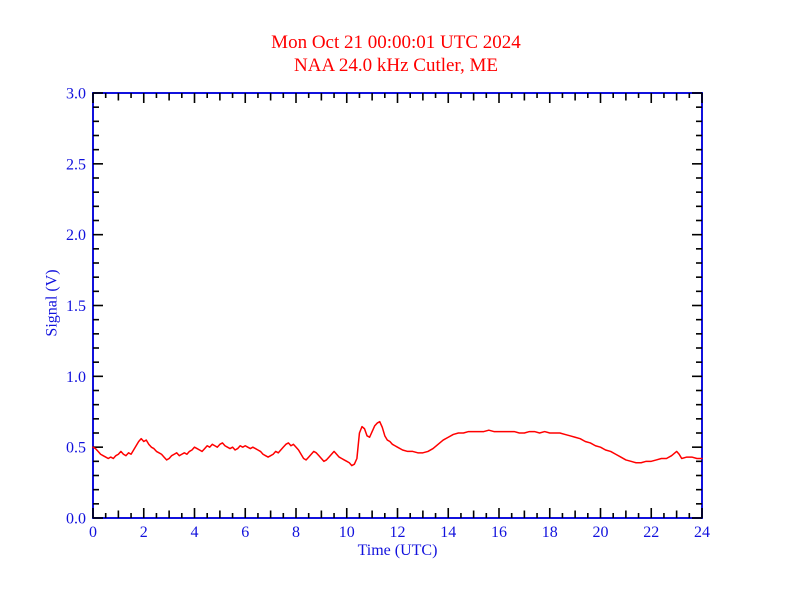 The height and width of the screenshot is (612, 792). What do you see at coordinates (296, 532) in the screenshot?
I see `x-tick-label: 8` at bounding box center [296, 532].